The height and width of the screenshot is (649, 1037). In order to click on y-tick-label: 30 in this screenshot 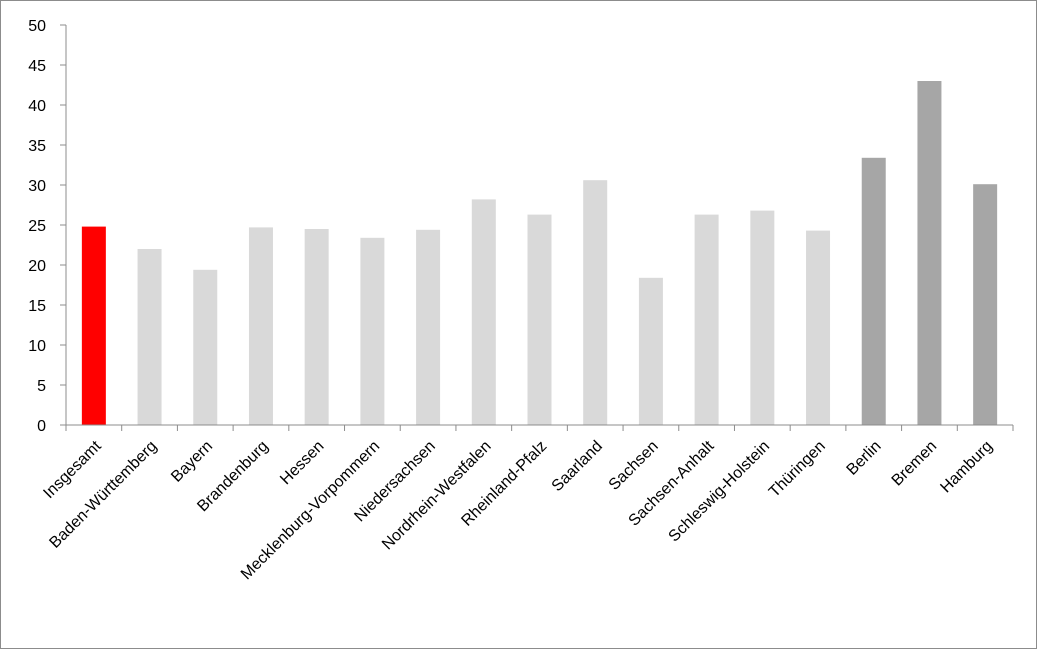, I will do `click(37, 186)`.